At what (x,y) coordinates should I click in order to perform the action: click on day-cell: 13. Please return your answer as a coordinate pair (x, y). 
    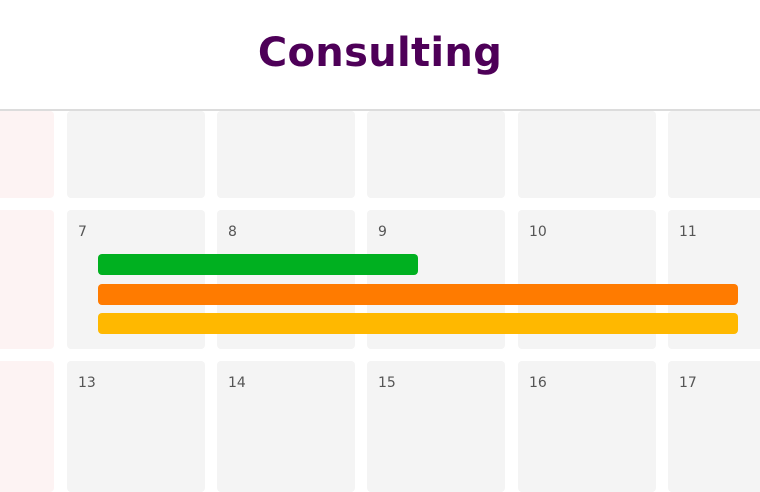
    Looking at the image, I should click on (136, 426).